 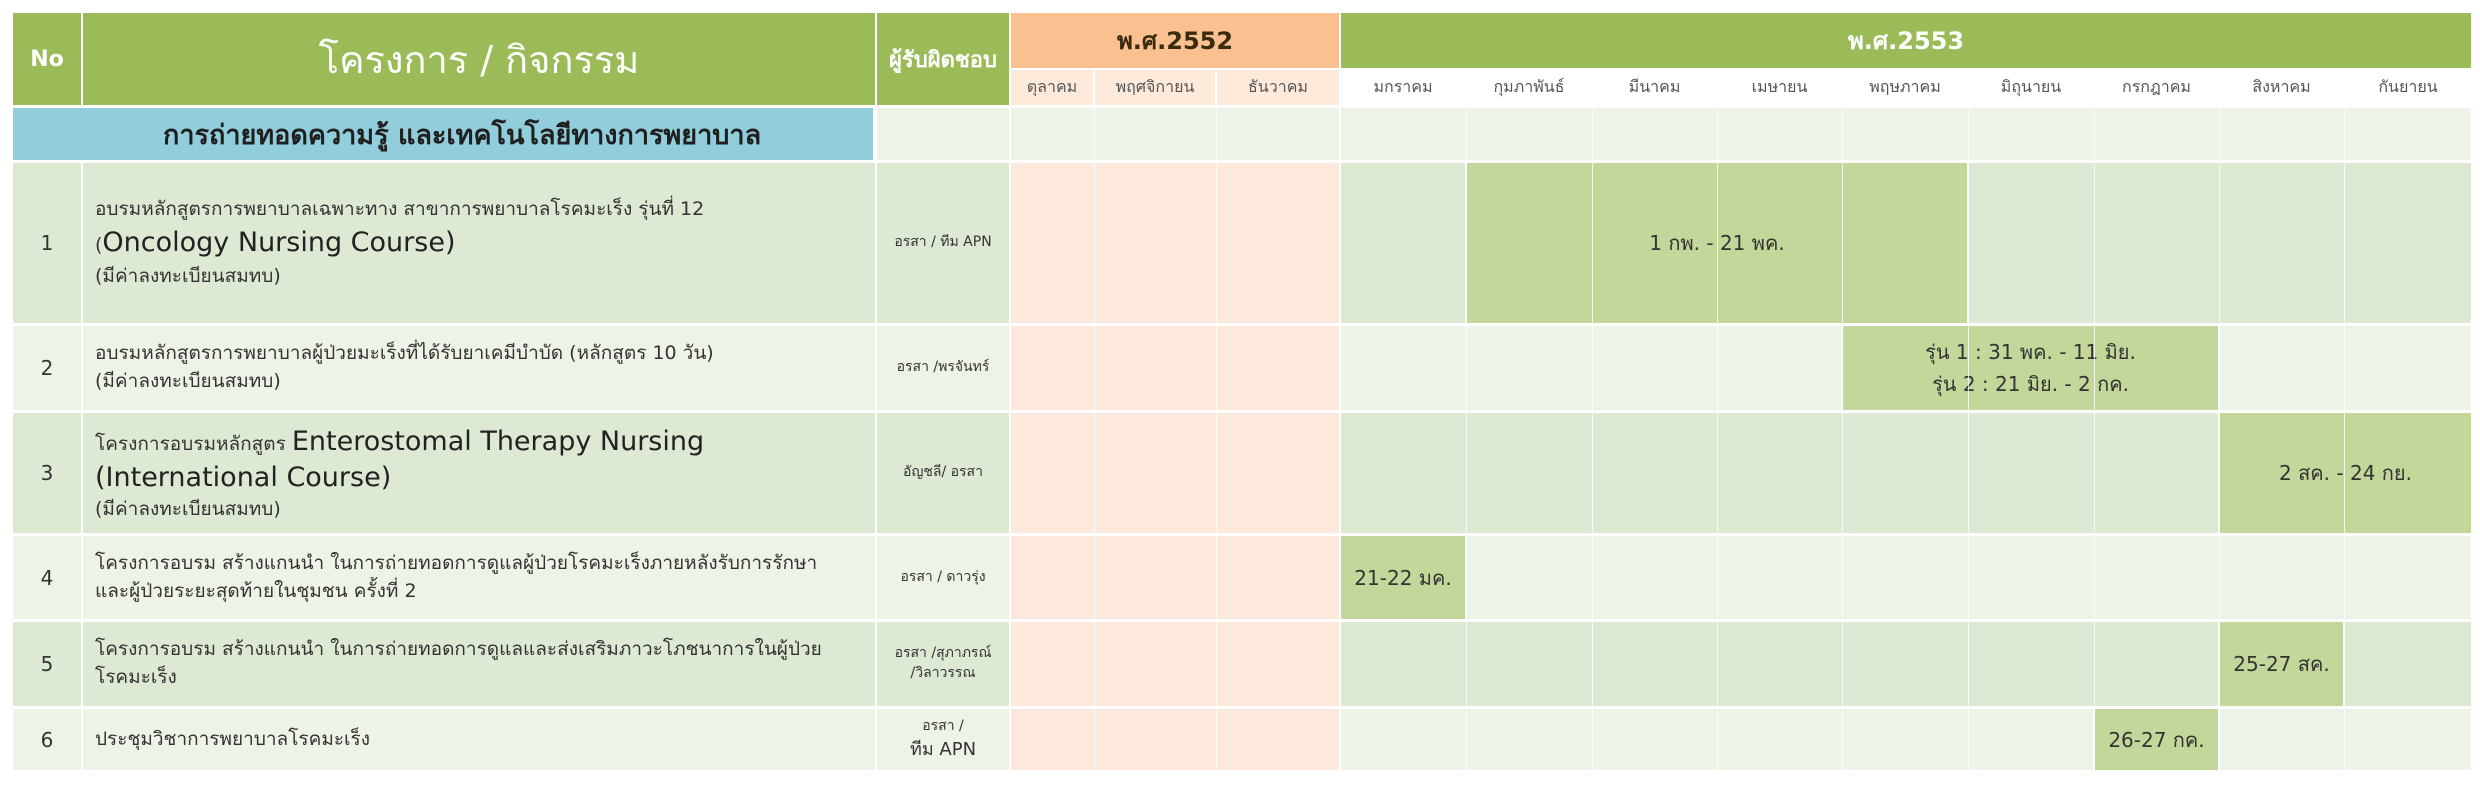 I want to click on row-1-jan, so click(x=1403, y=243).